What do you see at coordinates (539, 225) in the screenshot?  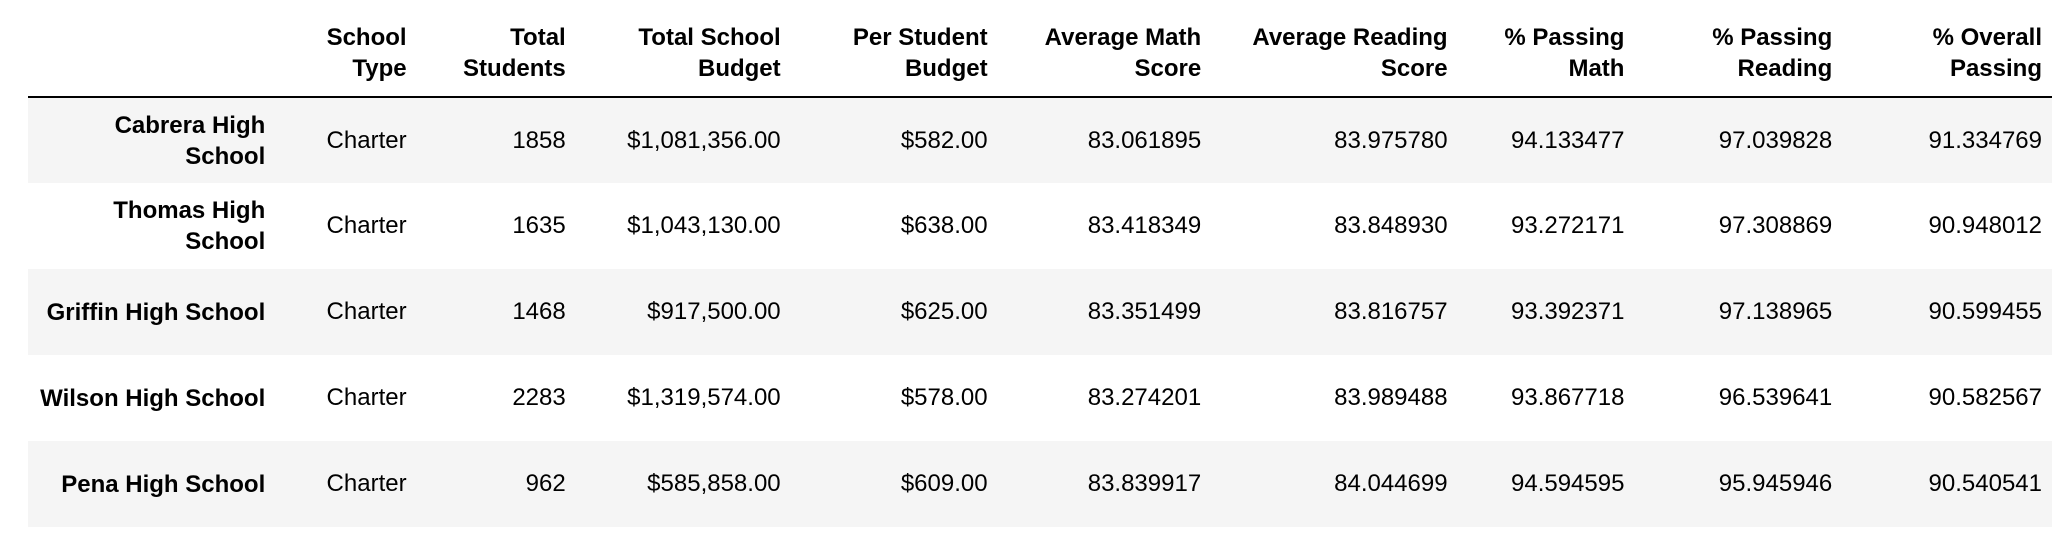 I see `cell-total-students: 1635` at bounding box center [539, 225].